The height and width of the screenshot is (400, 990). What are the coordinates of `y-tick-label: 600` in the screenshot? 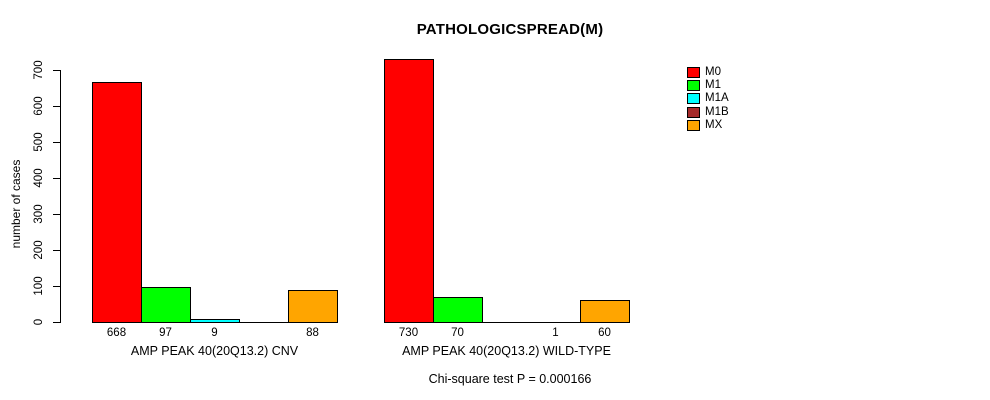 It's located at (39, 106).